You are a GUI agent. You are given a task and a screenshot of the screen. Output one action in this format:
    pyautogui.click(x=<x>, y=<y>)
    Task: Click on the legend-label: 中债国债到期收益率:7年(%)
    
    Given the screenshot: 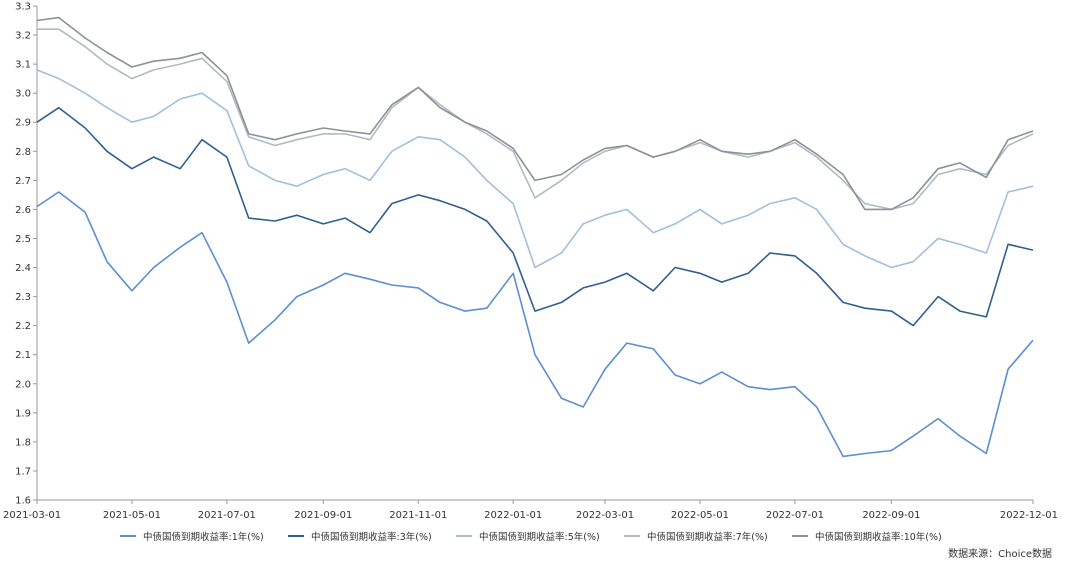 What is the action you would take?
    pyautogui.click(x=707, y=537)
    